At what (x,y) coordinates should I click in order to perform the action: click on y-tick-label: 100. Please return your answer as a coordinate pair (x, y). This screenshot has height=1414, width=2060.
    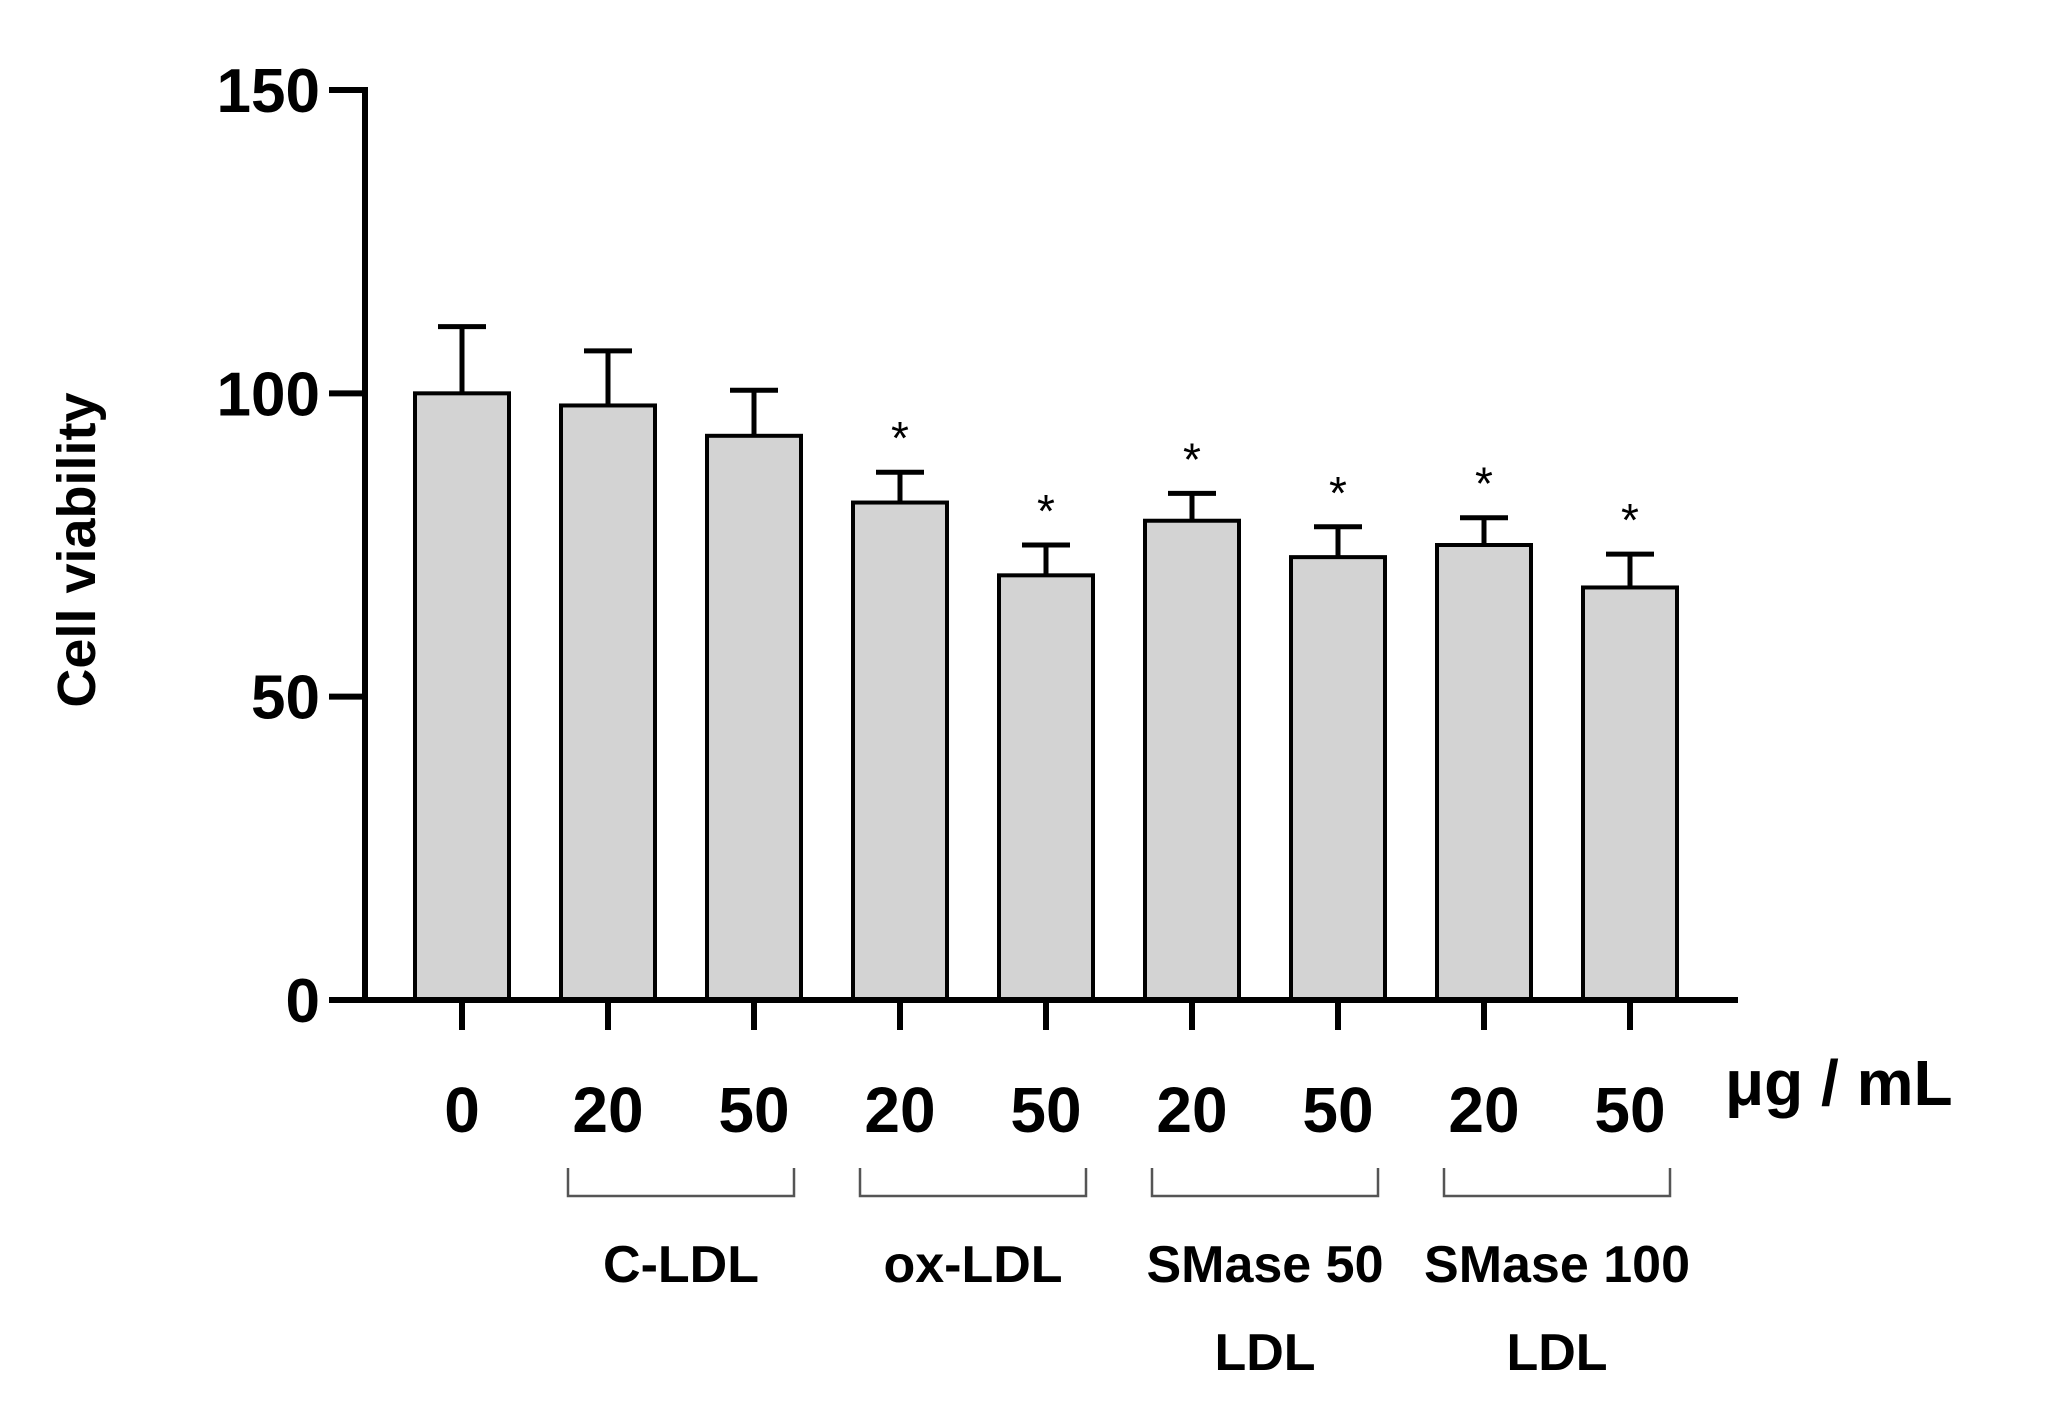
    Looking at the image, I should click on (268, 394).